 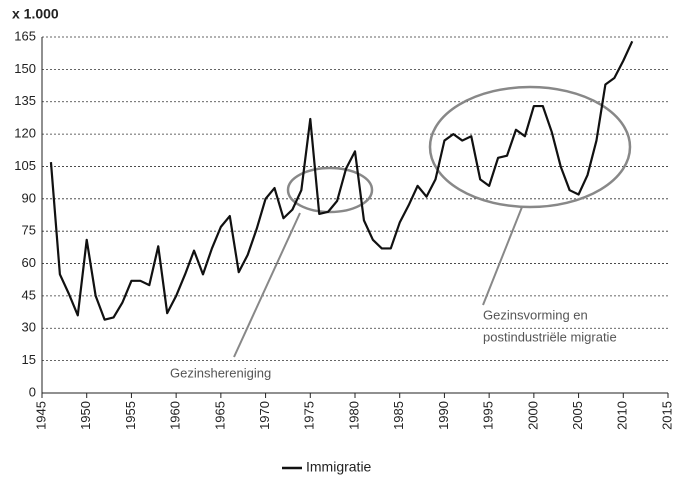 I want to click on x-tick-label: 1965, so click(x=219, y=415).